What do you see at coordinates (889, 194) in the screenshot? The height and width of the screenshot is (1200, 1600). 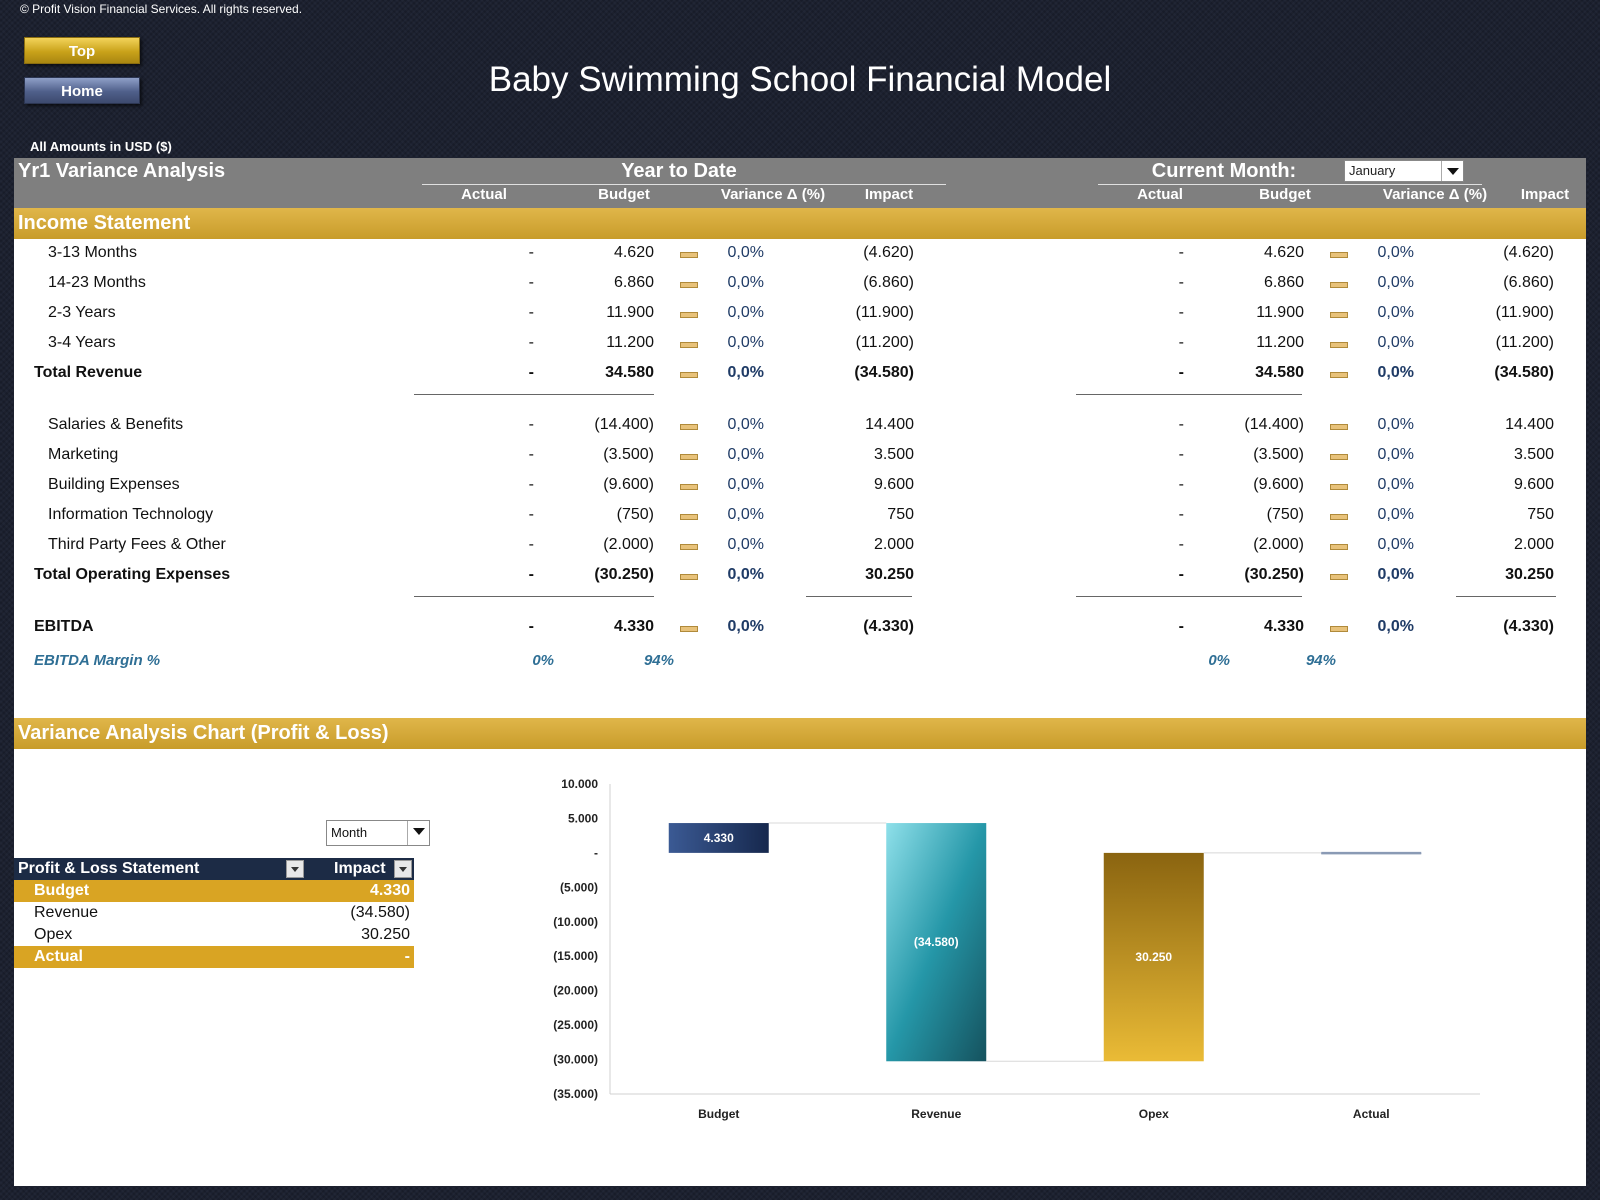 I see `ytd-impact-header: Impact` at bounding box center [889, 194].